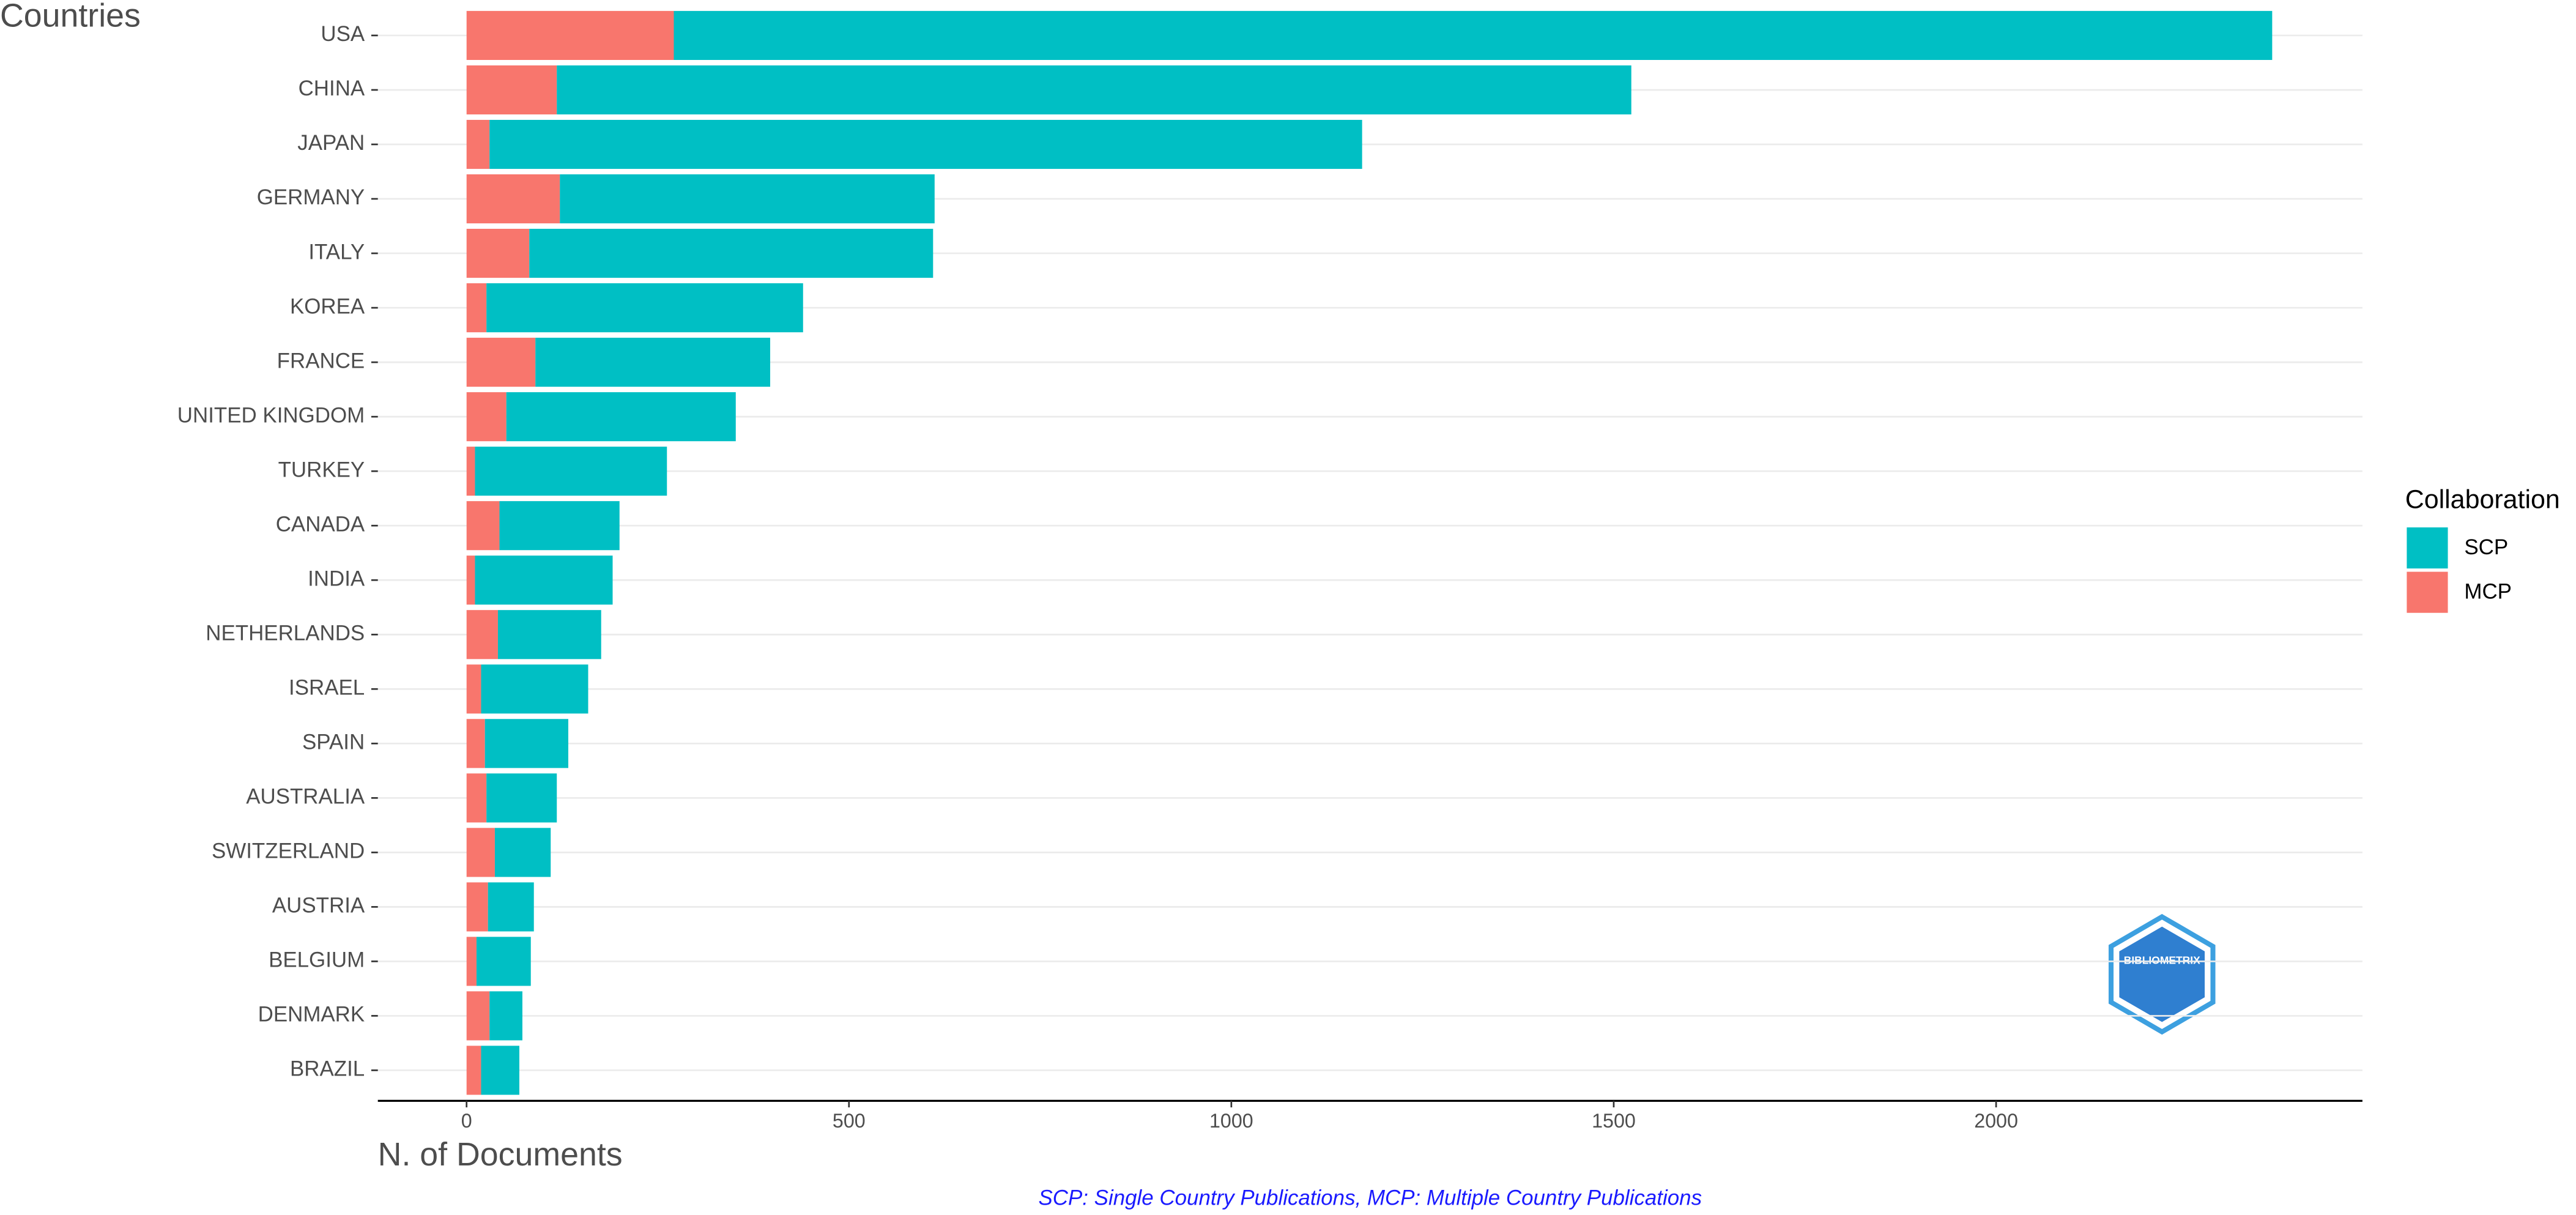  What do you see at coordinates (327, 306) in the screenshot?
I see `y-tick-label: KOREA` at bounding box center [327, 306].